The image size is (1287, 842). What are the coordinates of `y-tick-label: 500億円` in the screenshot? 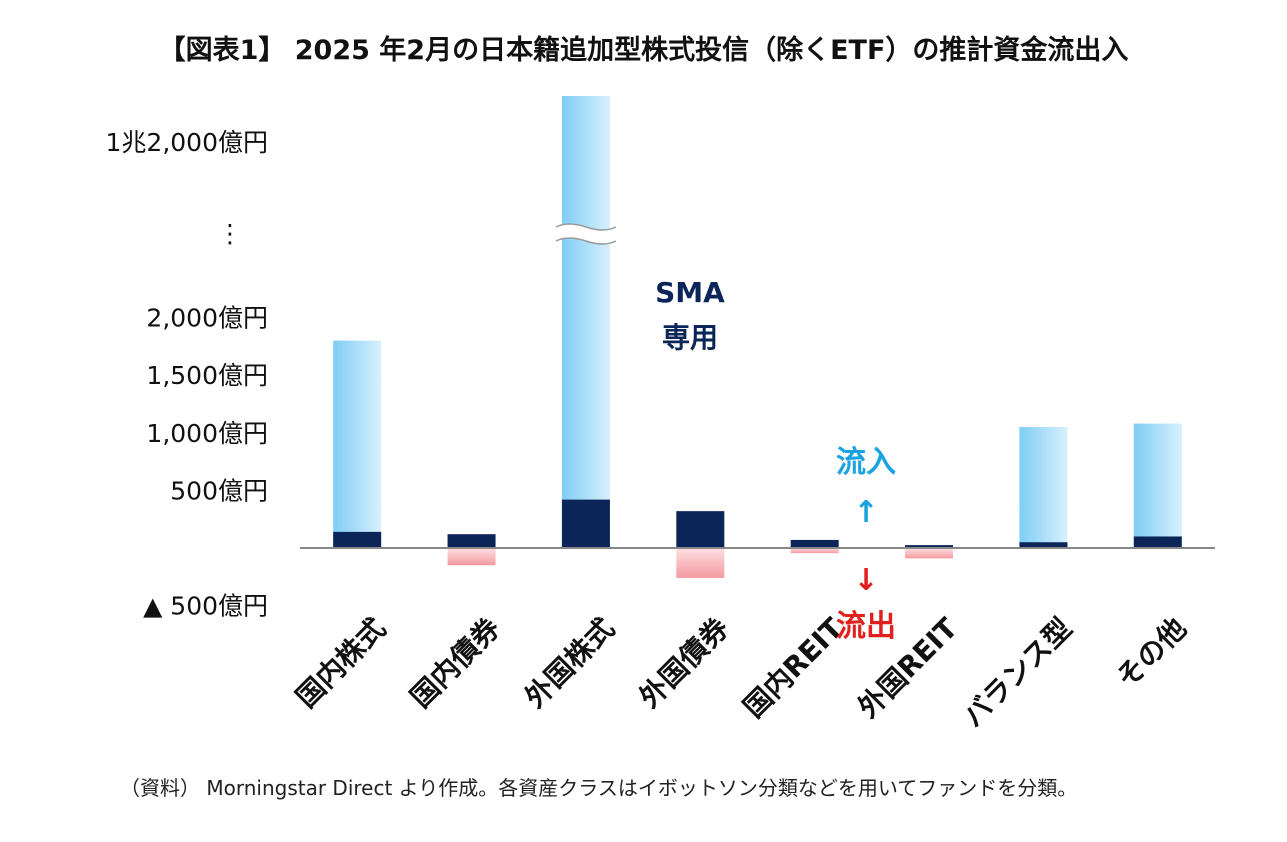 It's located at (219, 490).